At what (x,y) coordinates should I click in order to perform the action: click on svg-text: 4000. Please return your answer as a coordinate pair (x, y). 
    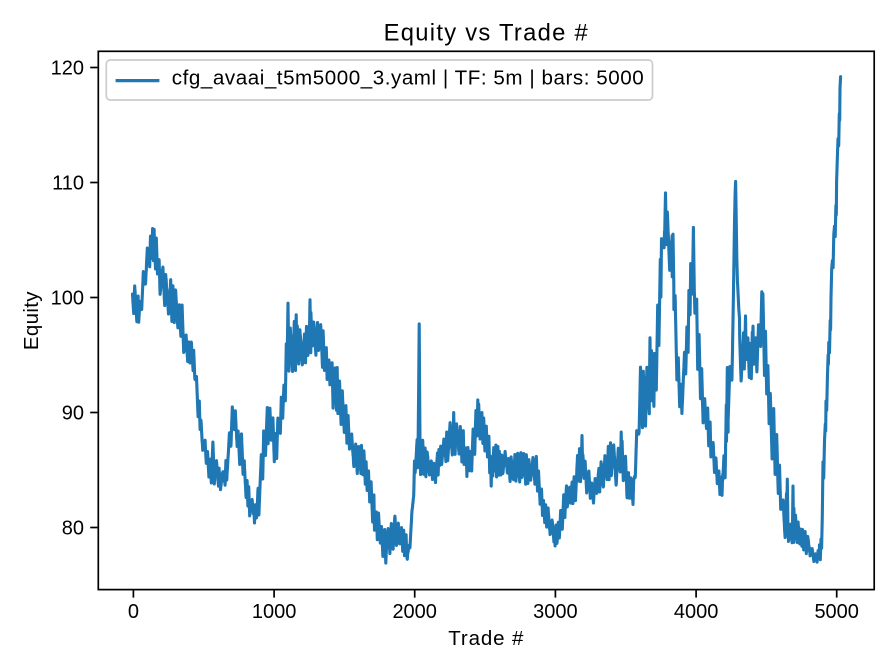
    Looking at the image, I should click on (696, 612).